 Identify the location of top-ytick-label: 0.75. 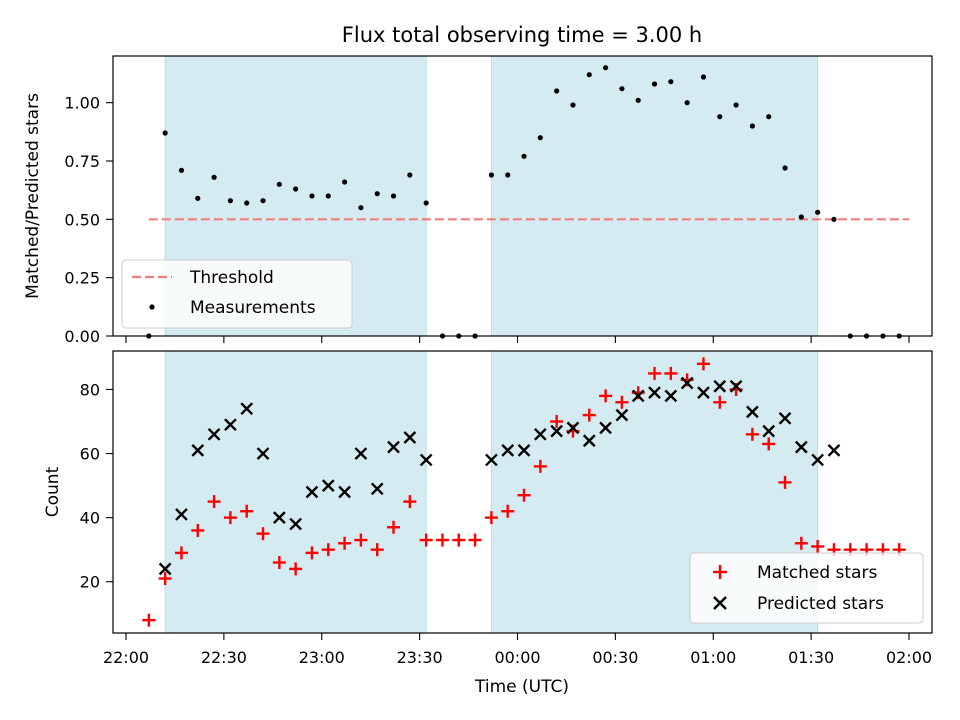
(82, 161).